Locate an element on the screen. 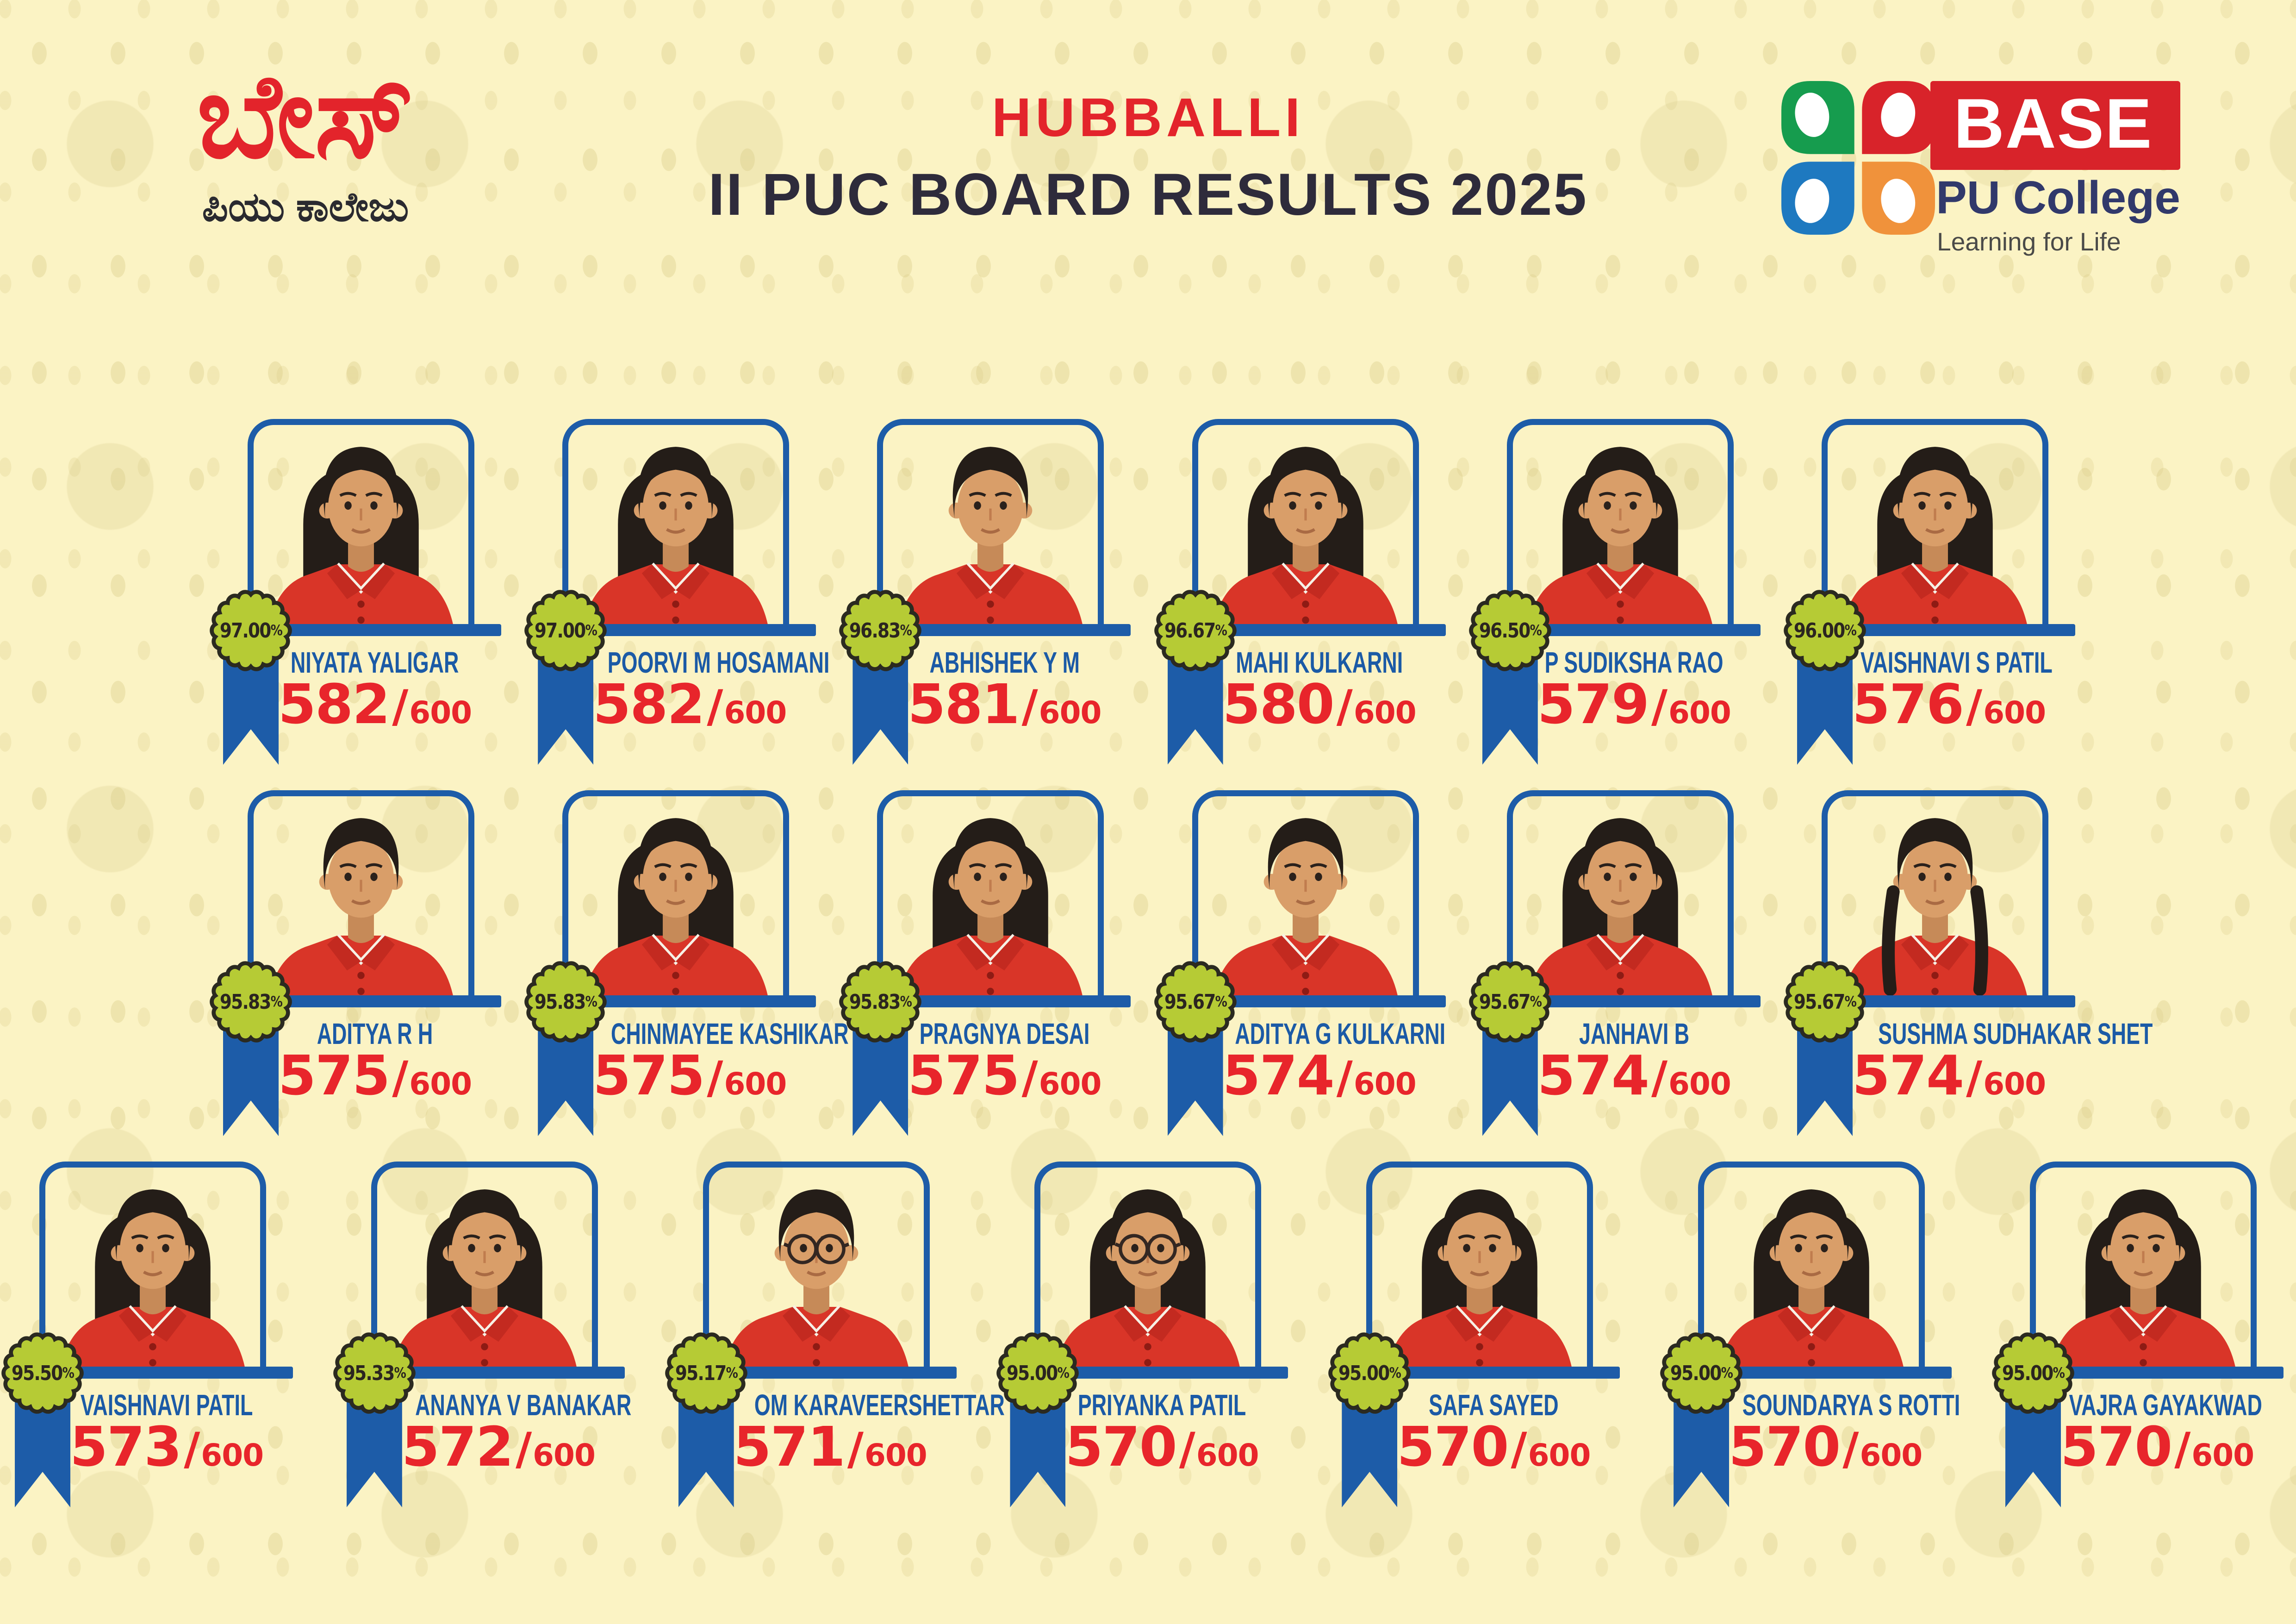  student-score: 572 / 600 is located at coordinates (498, 1447).